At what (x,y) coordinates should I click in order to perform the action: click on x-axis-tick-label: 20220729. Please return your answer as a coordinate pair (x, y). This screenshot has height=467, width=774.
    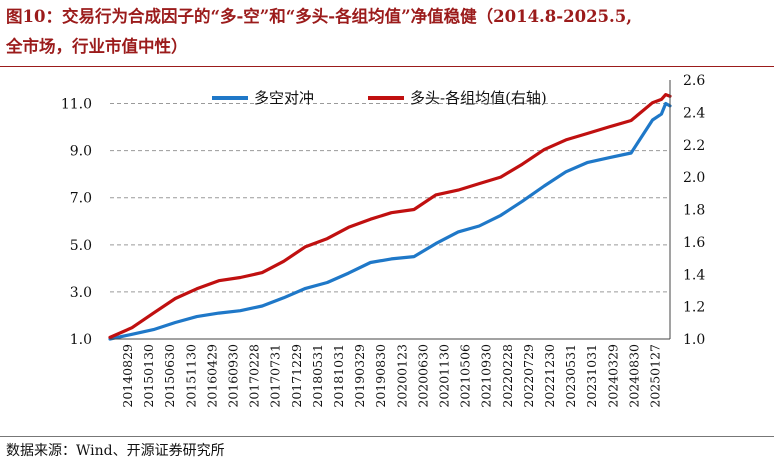
    Looking at the image, I should click on (528, 376).